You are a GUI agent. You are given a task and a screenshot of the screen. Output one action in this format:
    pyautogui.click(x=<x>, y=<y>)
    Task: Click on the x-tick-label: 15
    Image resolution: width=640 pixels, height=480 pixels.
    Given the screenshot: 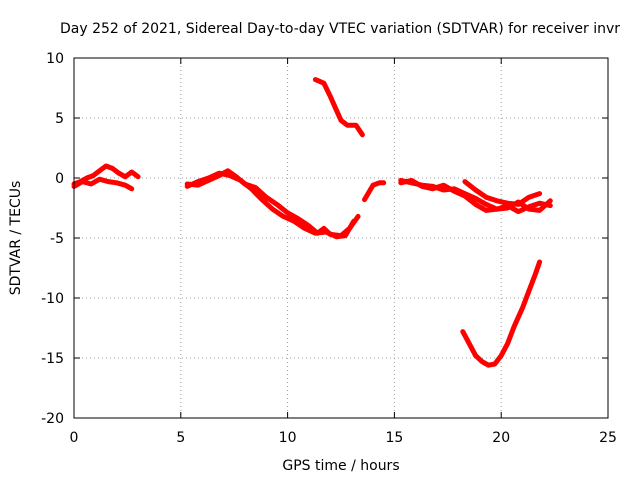 What is the action you would take?
    pyautogui.click(x=394, y=438)
    